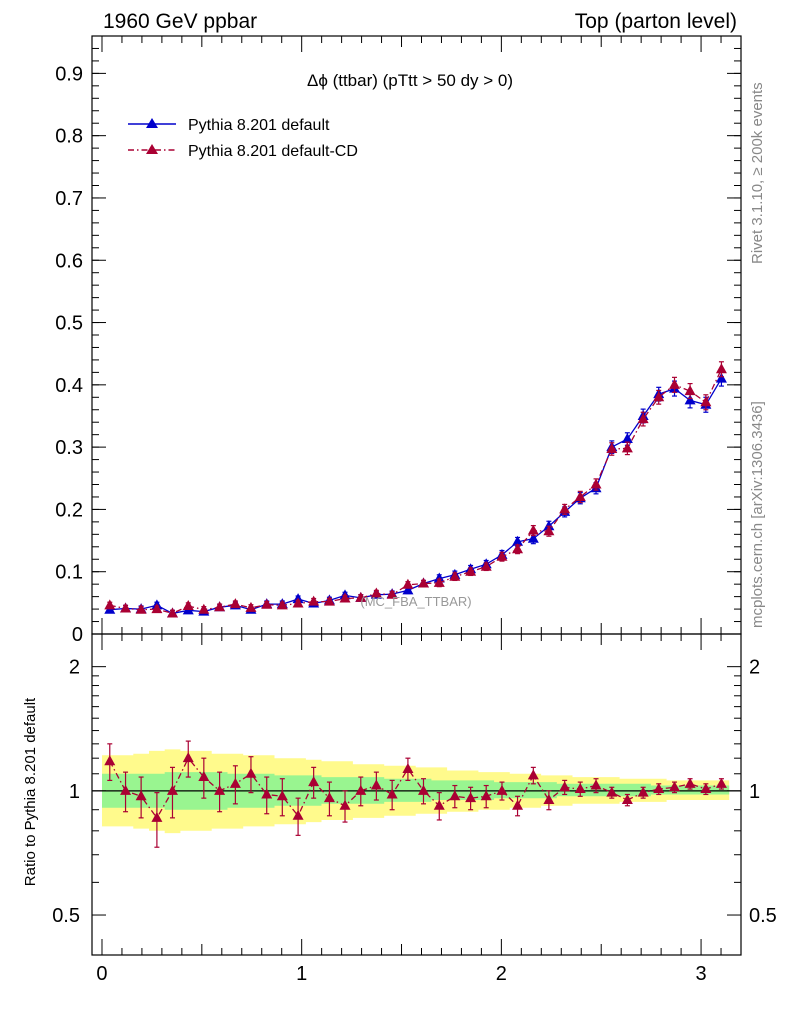 The height and width of the screenshot is (1024, 786). What do you see at coordinates (415, 601) in the screenshot?
I see `analysis-watermark: (MC_FBA_TTBAR)` at bounding box center [415, 601].